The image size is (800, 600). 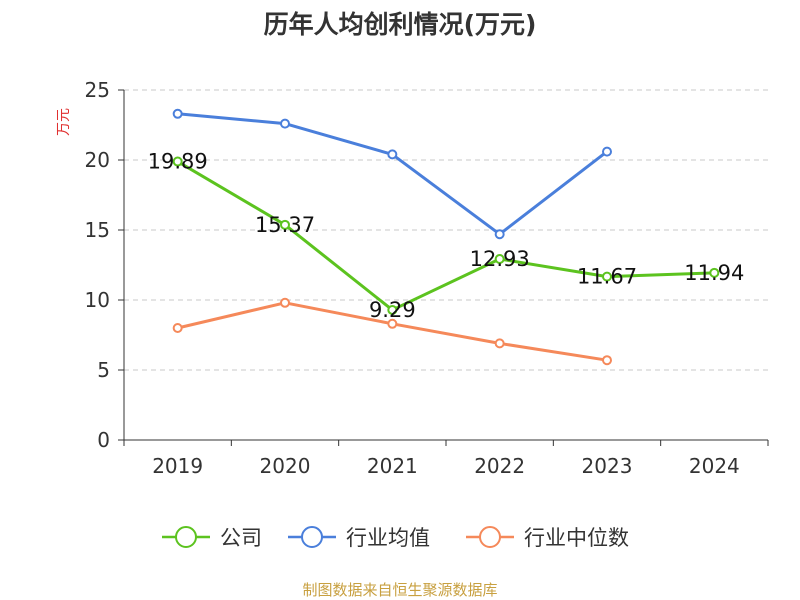 I want to click on x-tick-label: 2024, so click(x=714, y=466).